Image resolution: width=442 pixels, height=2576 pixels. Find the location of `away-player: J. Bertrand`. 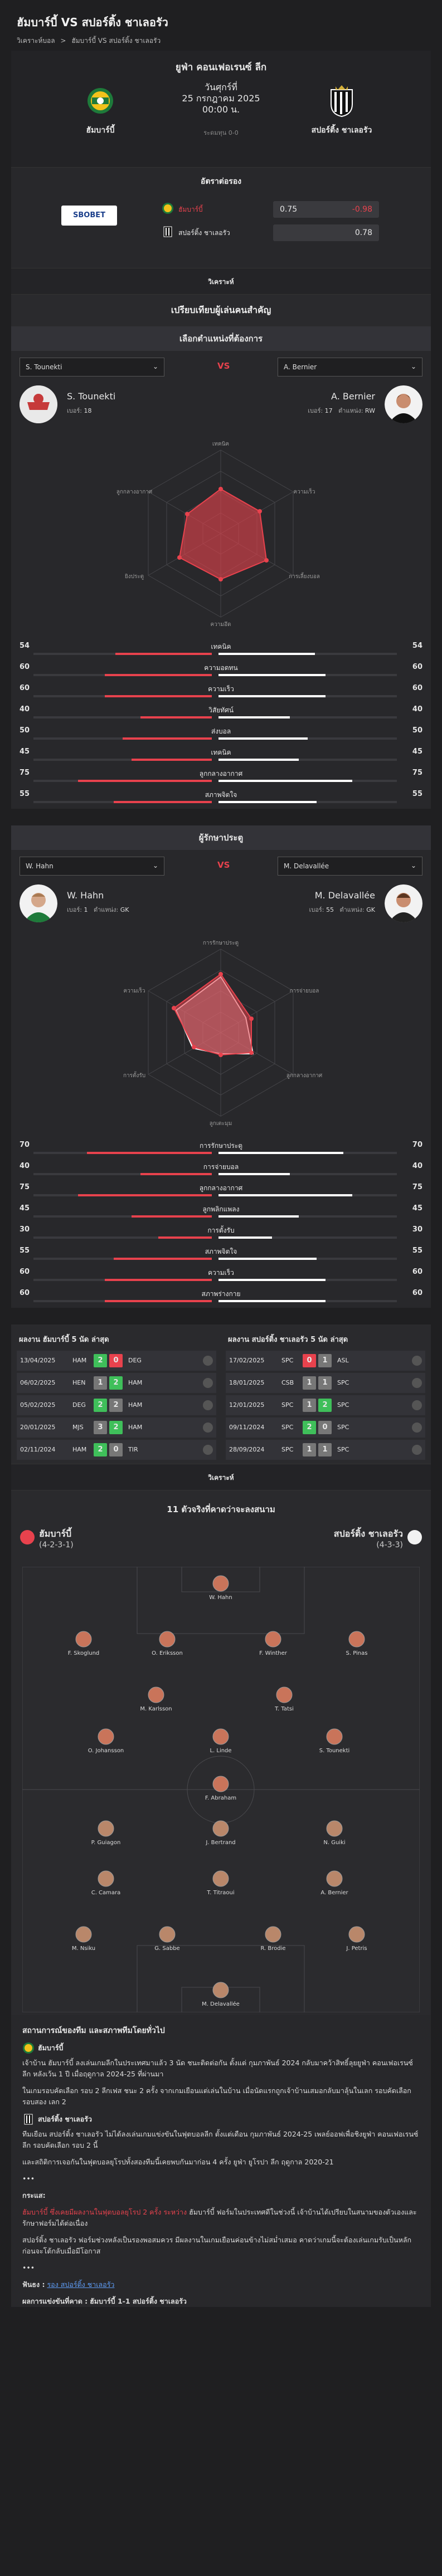

away-player: J. Bertrand is located at coordinates (220, 1833).